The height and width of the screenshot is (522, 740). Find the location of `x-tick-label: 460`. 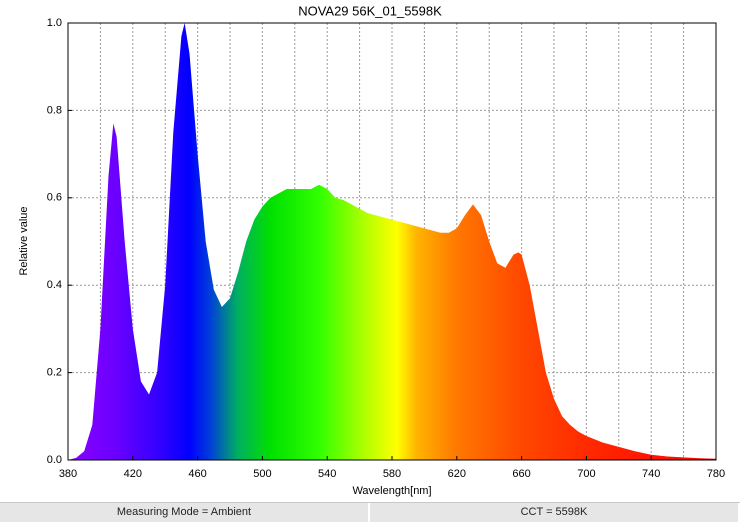

x-tick-label: 460 is located at coordinates (197, 474).